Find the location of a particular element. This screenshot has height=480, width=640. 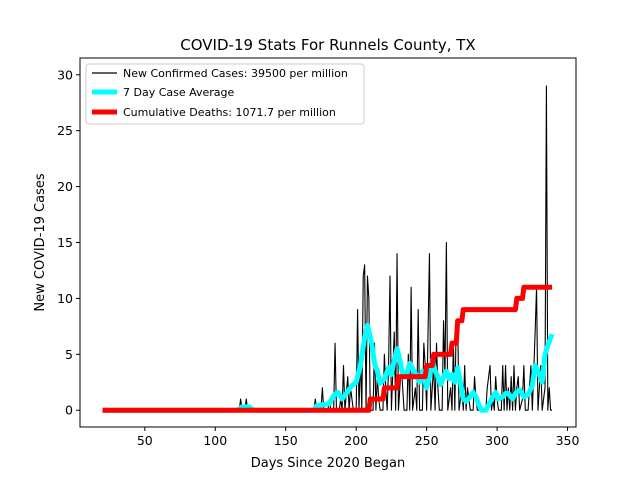

y-tick-label: 5 is located at coordinates (69, 354).